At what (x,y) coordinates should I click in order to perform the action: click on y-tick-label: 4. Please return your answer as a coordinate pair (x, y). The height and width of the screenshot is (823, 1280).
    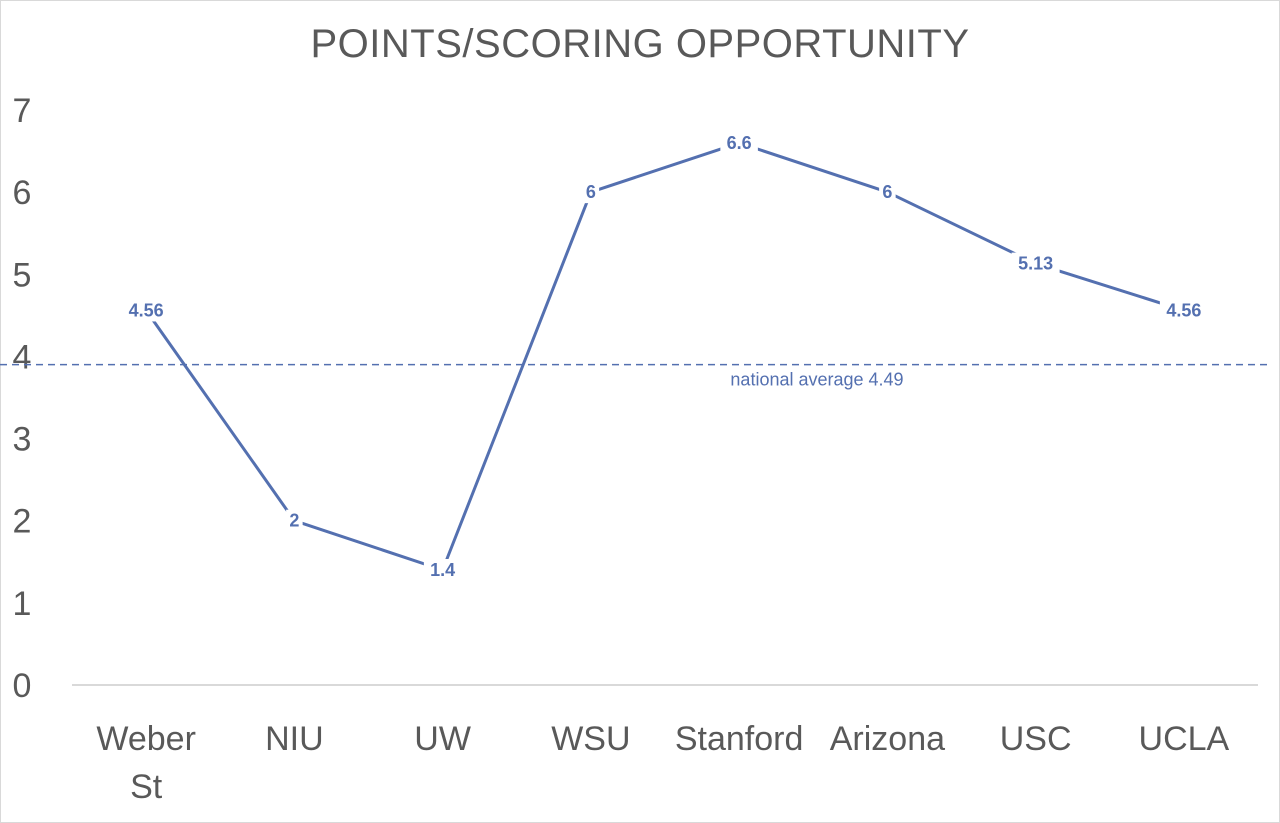
    Looking at the image, I should click on (22, 357).